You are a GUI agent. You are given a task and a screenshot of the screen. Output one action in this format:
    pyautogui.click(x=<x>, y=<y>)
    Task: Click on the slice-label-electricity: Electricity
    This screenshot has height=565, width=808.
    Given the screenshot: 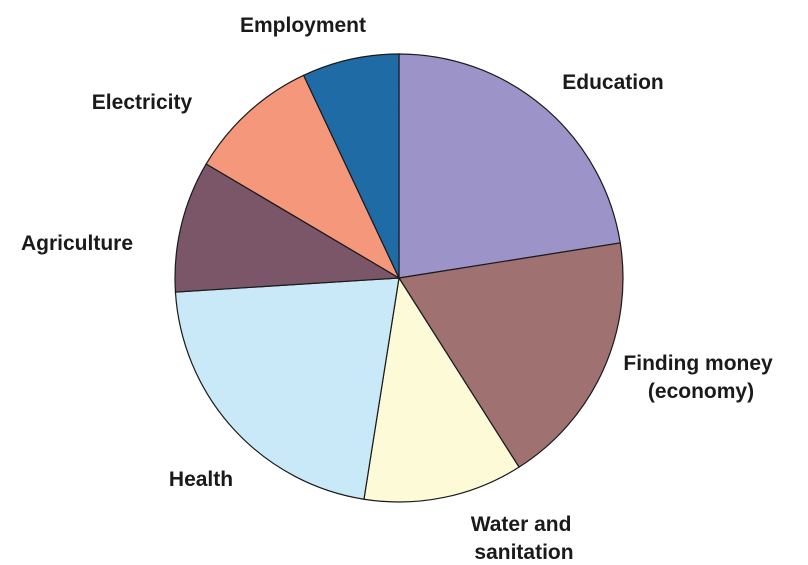 What is the action you would take?
    pyautogui.click(x=142, y=102)
    